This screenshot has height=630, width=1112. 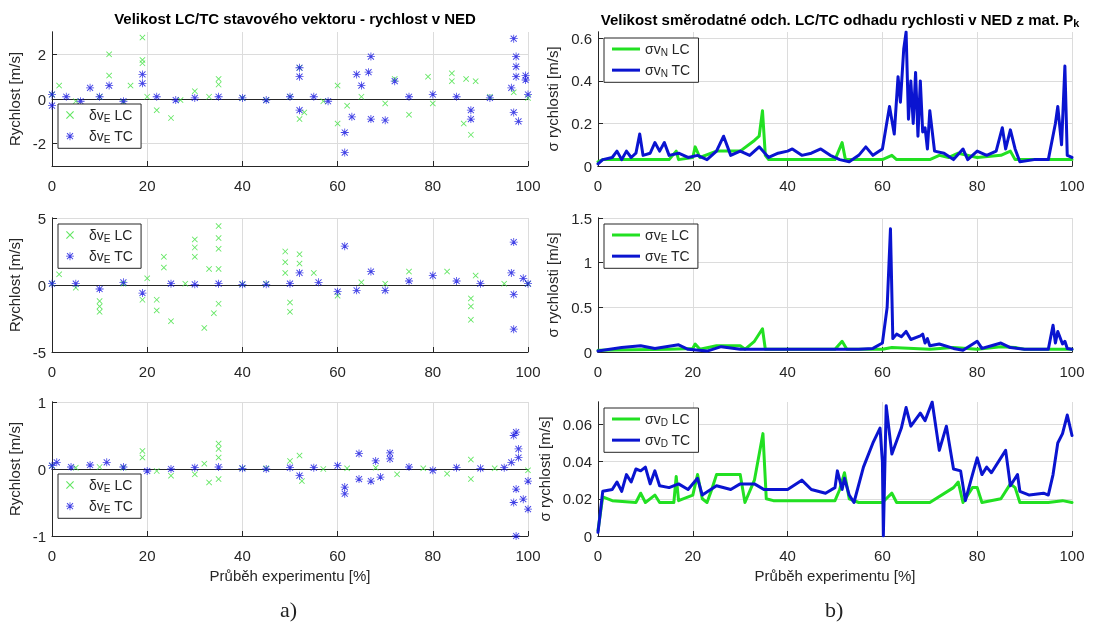 What do you see at coordinates (581, 81) in the screenshot?
I see `y-tick-label: 0.4` at bounding box center [581, 81].